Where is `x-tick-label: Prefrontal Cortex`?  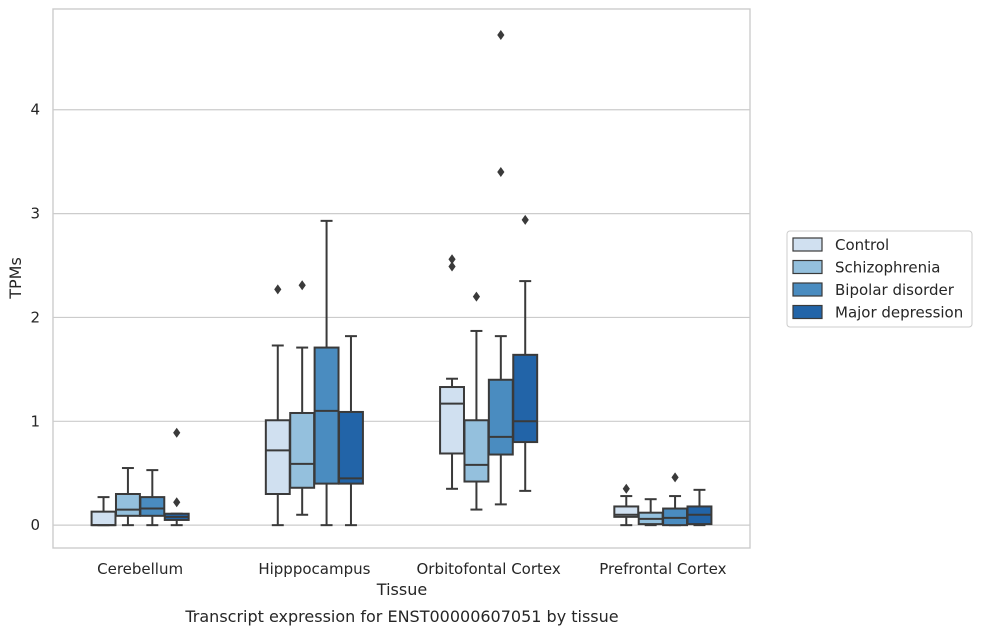
x-tick-label: Prefrontal Cortex is located at coordinates (662, 569).